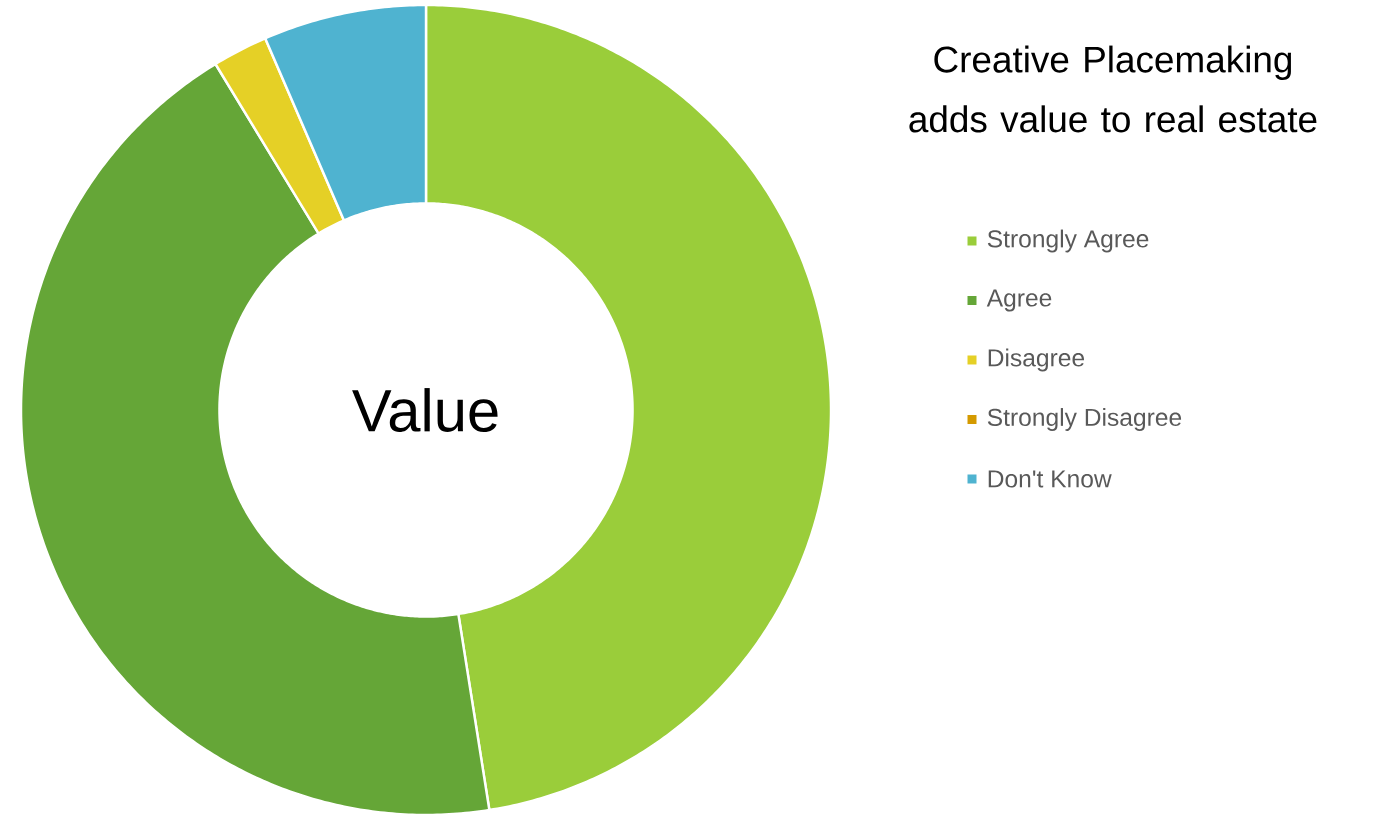 This screenshot has height=817, width=1388. I want to click on legend-label: Disagree, so click(1036, 360).